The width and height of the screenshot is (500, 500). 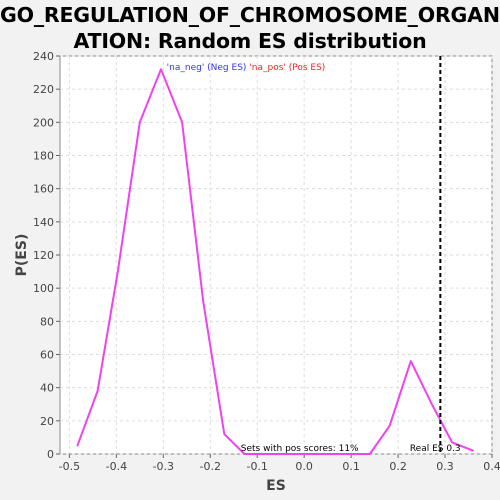 I want to click on y-tick-label: 240, so click(x=43, y=56).